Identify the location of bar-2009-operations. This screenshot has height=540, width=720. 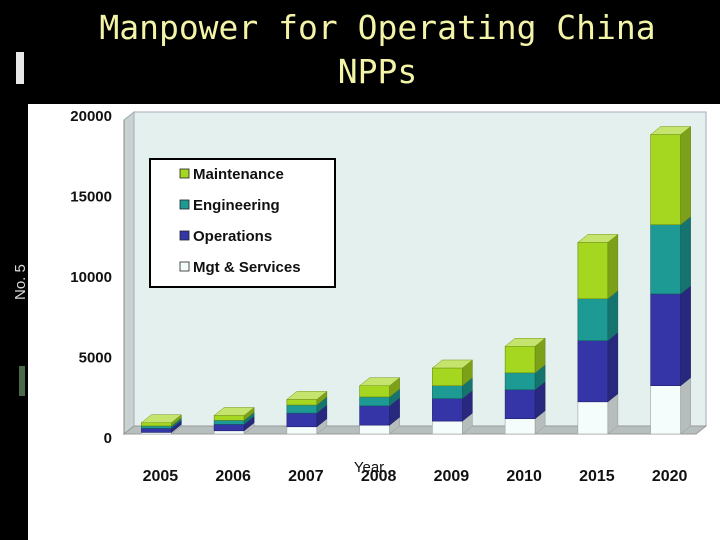
(447, 410).